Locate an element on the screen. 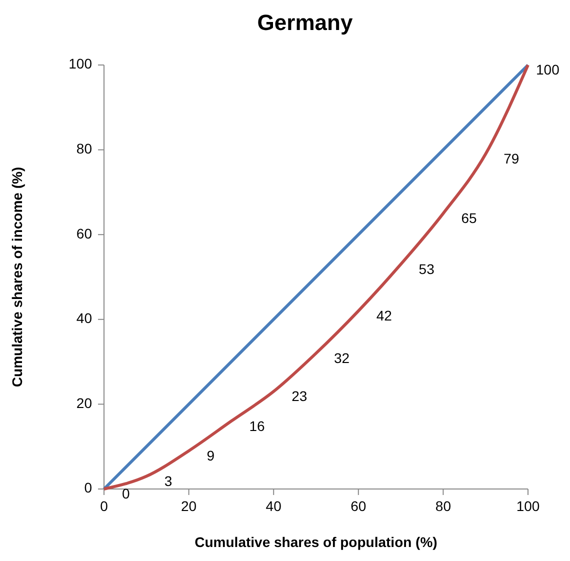 The image size is (570, 561). x-tick-label: 60 is located at coordinates (358, 506).